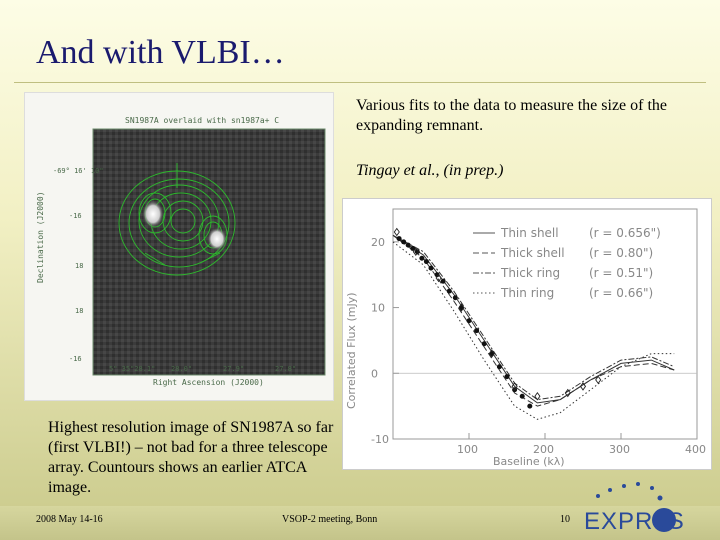 This screenshot has width=720, height=540. I want to click on expres-logo-stars-icon, so click(636, 507).